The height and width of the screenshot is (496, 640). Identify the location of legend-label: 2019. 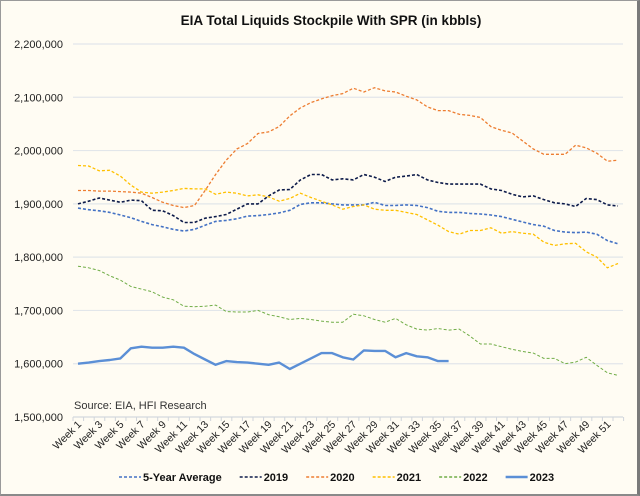
(276, 478).